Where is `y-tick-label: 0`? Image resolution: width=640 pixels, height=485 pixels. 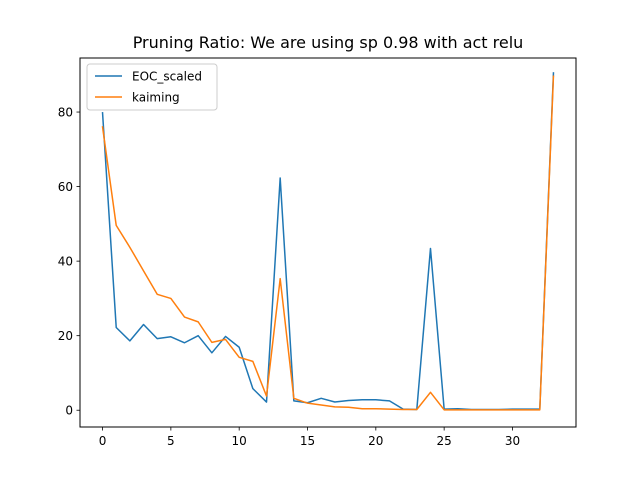 y-tick-label: 0 is located at coordinates (69, 411).